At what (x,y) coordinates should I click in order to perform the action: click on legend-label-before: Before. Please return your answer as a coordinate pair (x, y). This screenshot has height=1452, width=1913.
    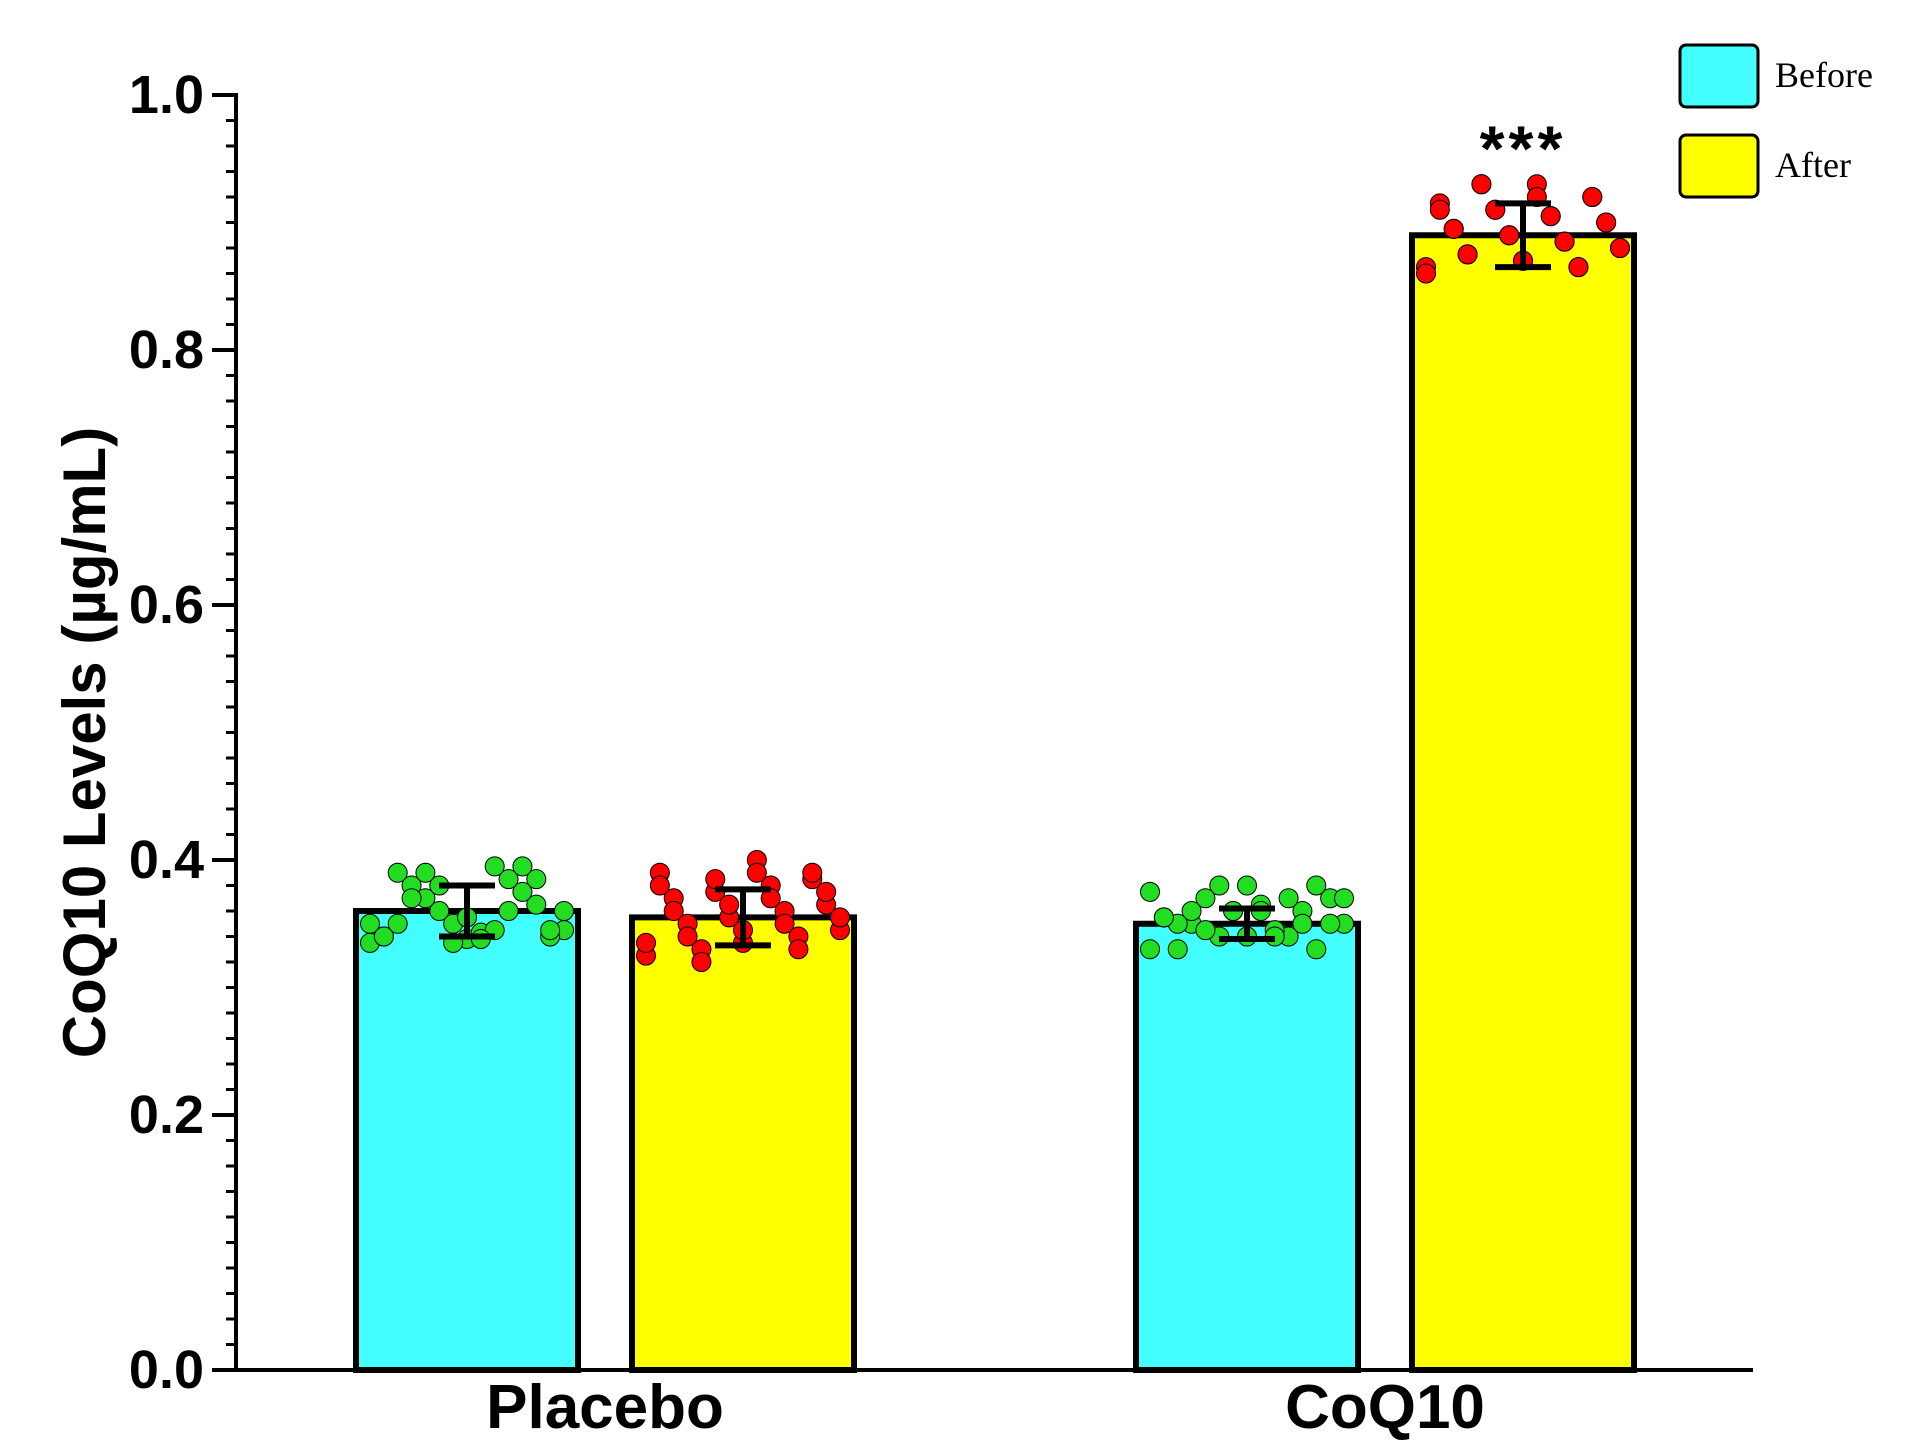
    Looking at the image, I should click on (1824, 75).